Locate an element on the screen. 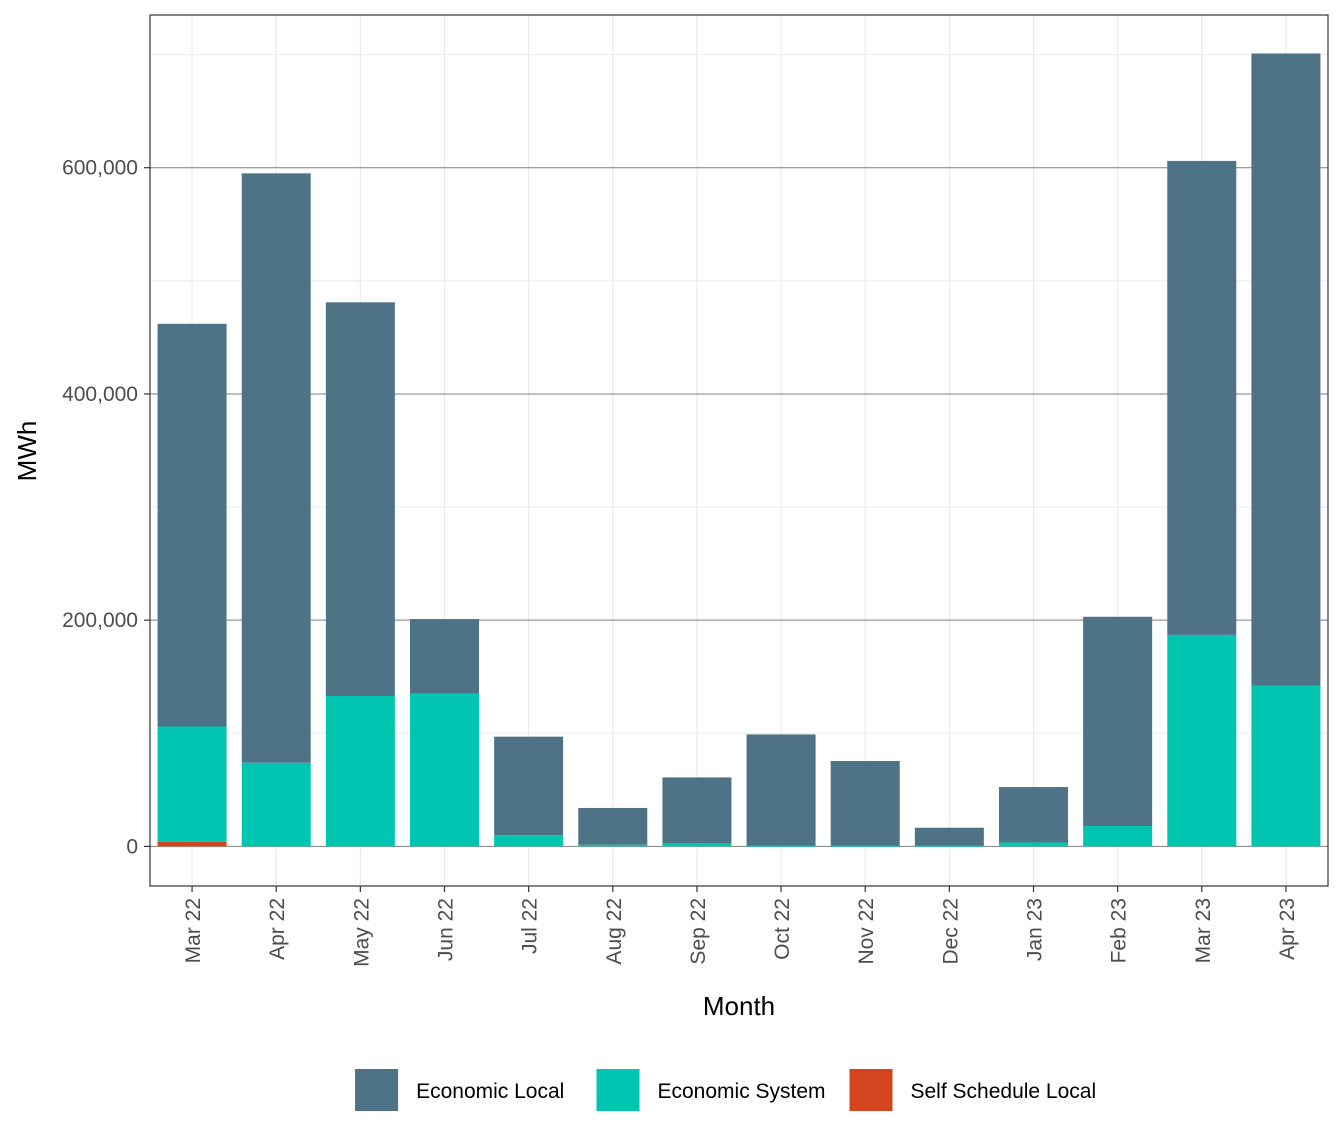 The height and width of the screenshot is (1142, 1344). bar-segment: Sep 22 — Economic System: 3000 is located at coordinates (697, 845).